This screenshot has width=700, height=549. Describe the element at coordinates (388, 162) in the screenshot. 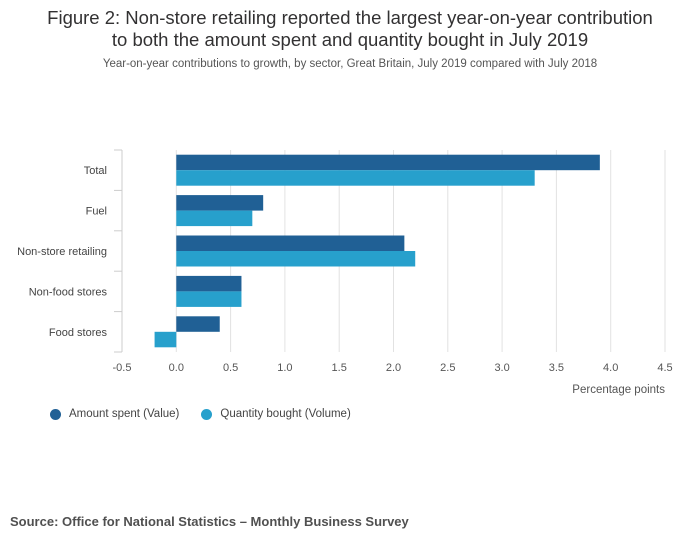

I see `bar-value-total` at that location.